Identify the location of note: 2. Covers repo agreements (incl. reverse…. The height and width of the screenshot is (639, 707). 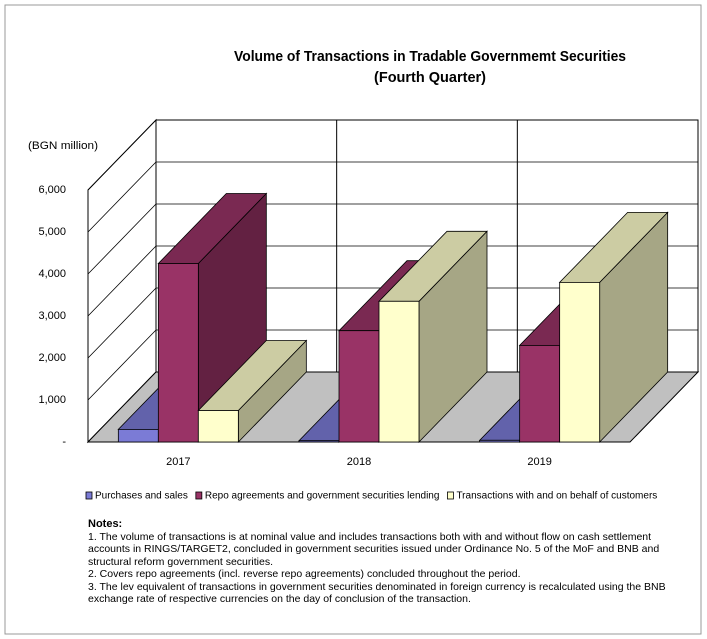
(304, 574).